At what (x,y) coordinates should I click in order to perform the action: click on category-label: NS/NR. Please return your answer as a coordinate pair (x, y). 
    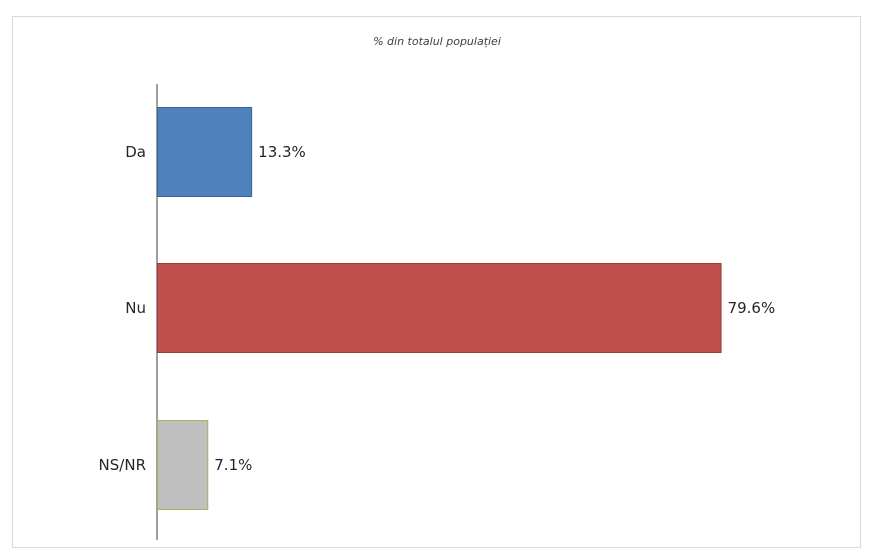
    Looking at the image, I should click on (122, 465).